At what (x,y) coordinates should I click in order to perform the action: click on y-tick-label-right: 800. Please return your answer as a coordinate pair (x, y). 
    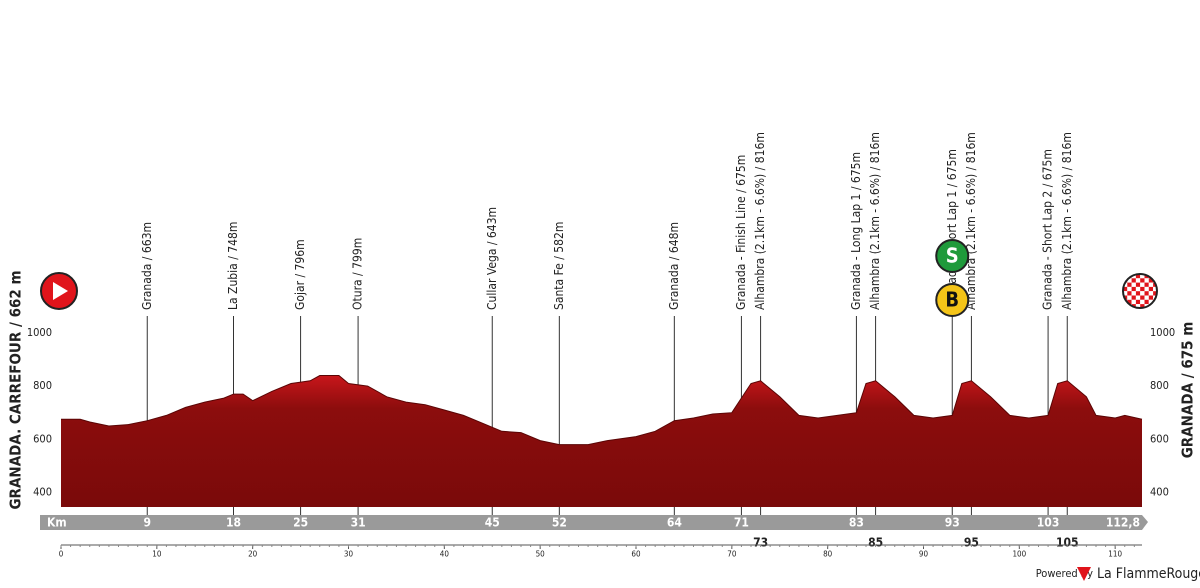
    Looking at the image, I should click on (1159, 385).